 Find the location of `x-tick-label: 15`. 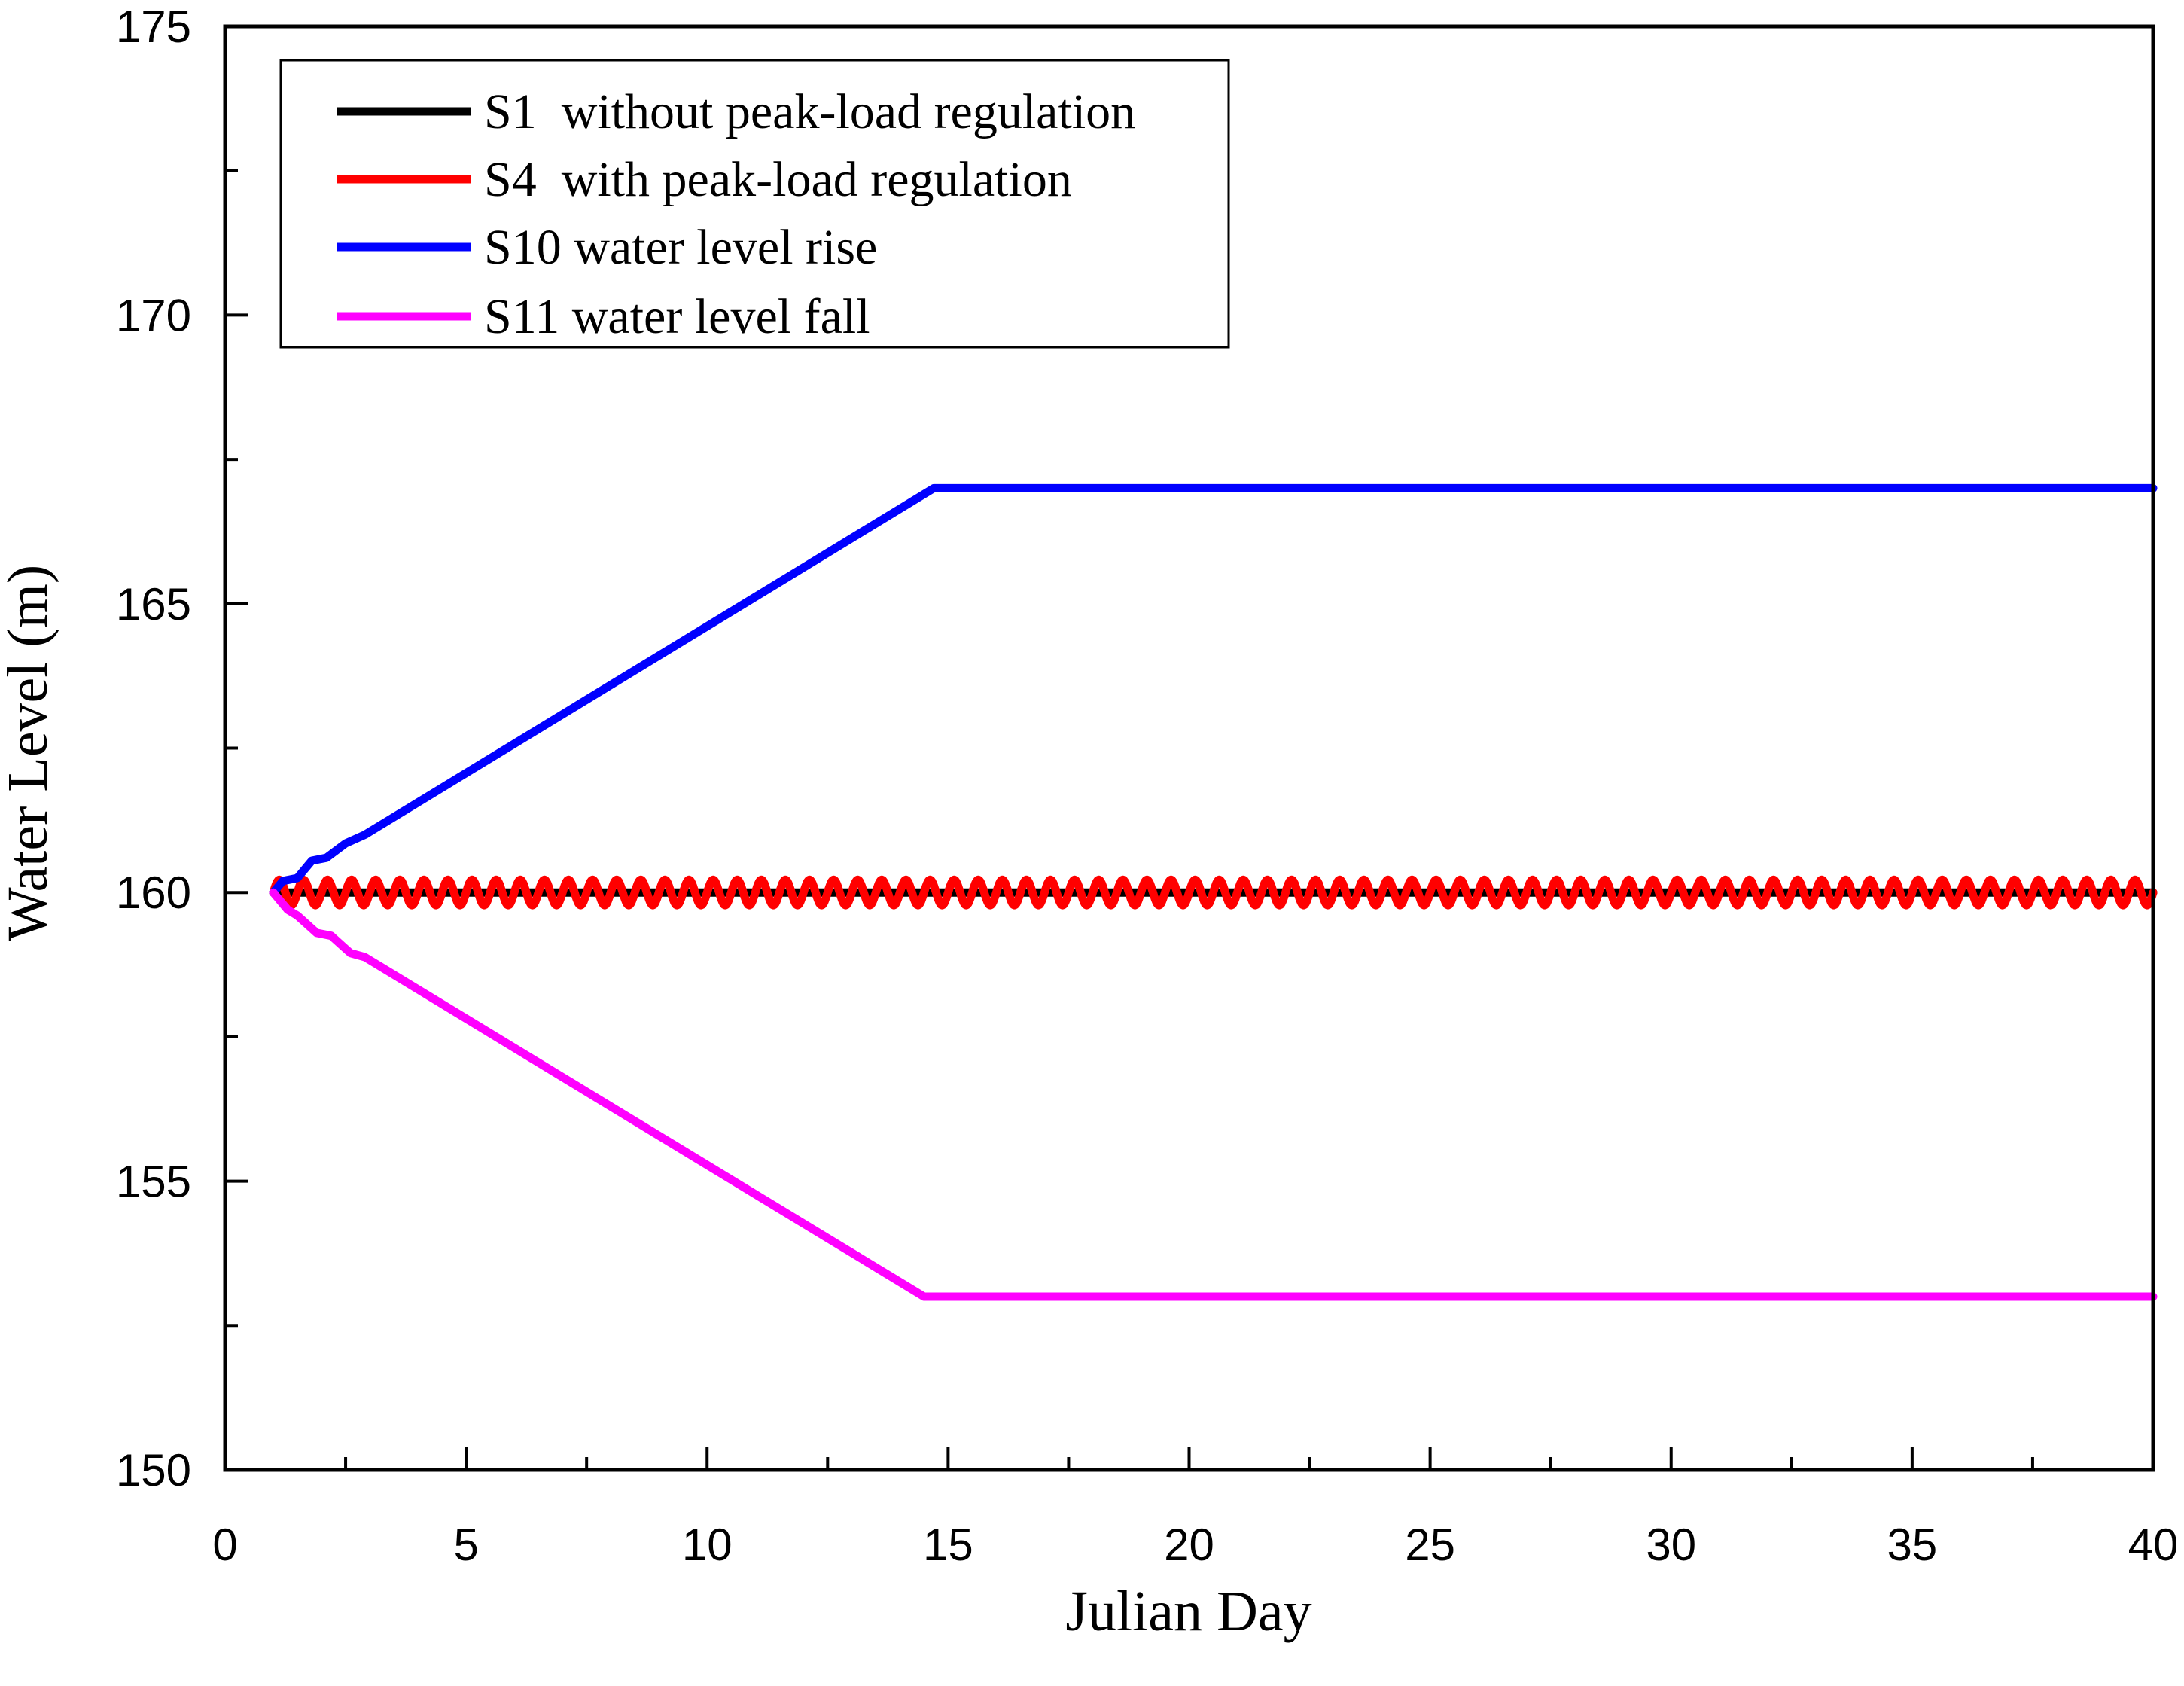

x-tick-label: 15 is located at coordinates (948, 1545).